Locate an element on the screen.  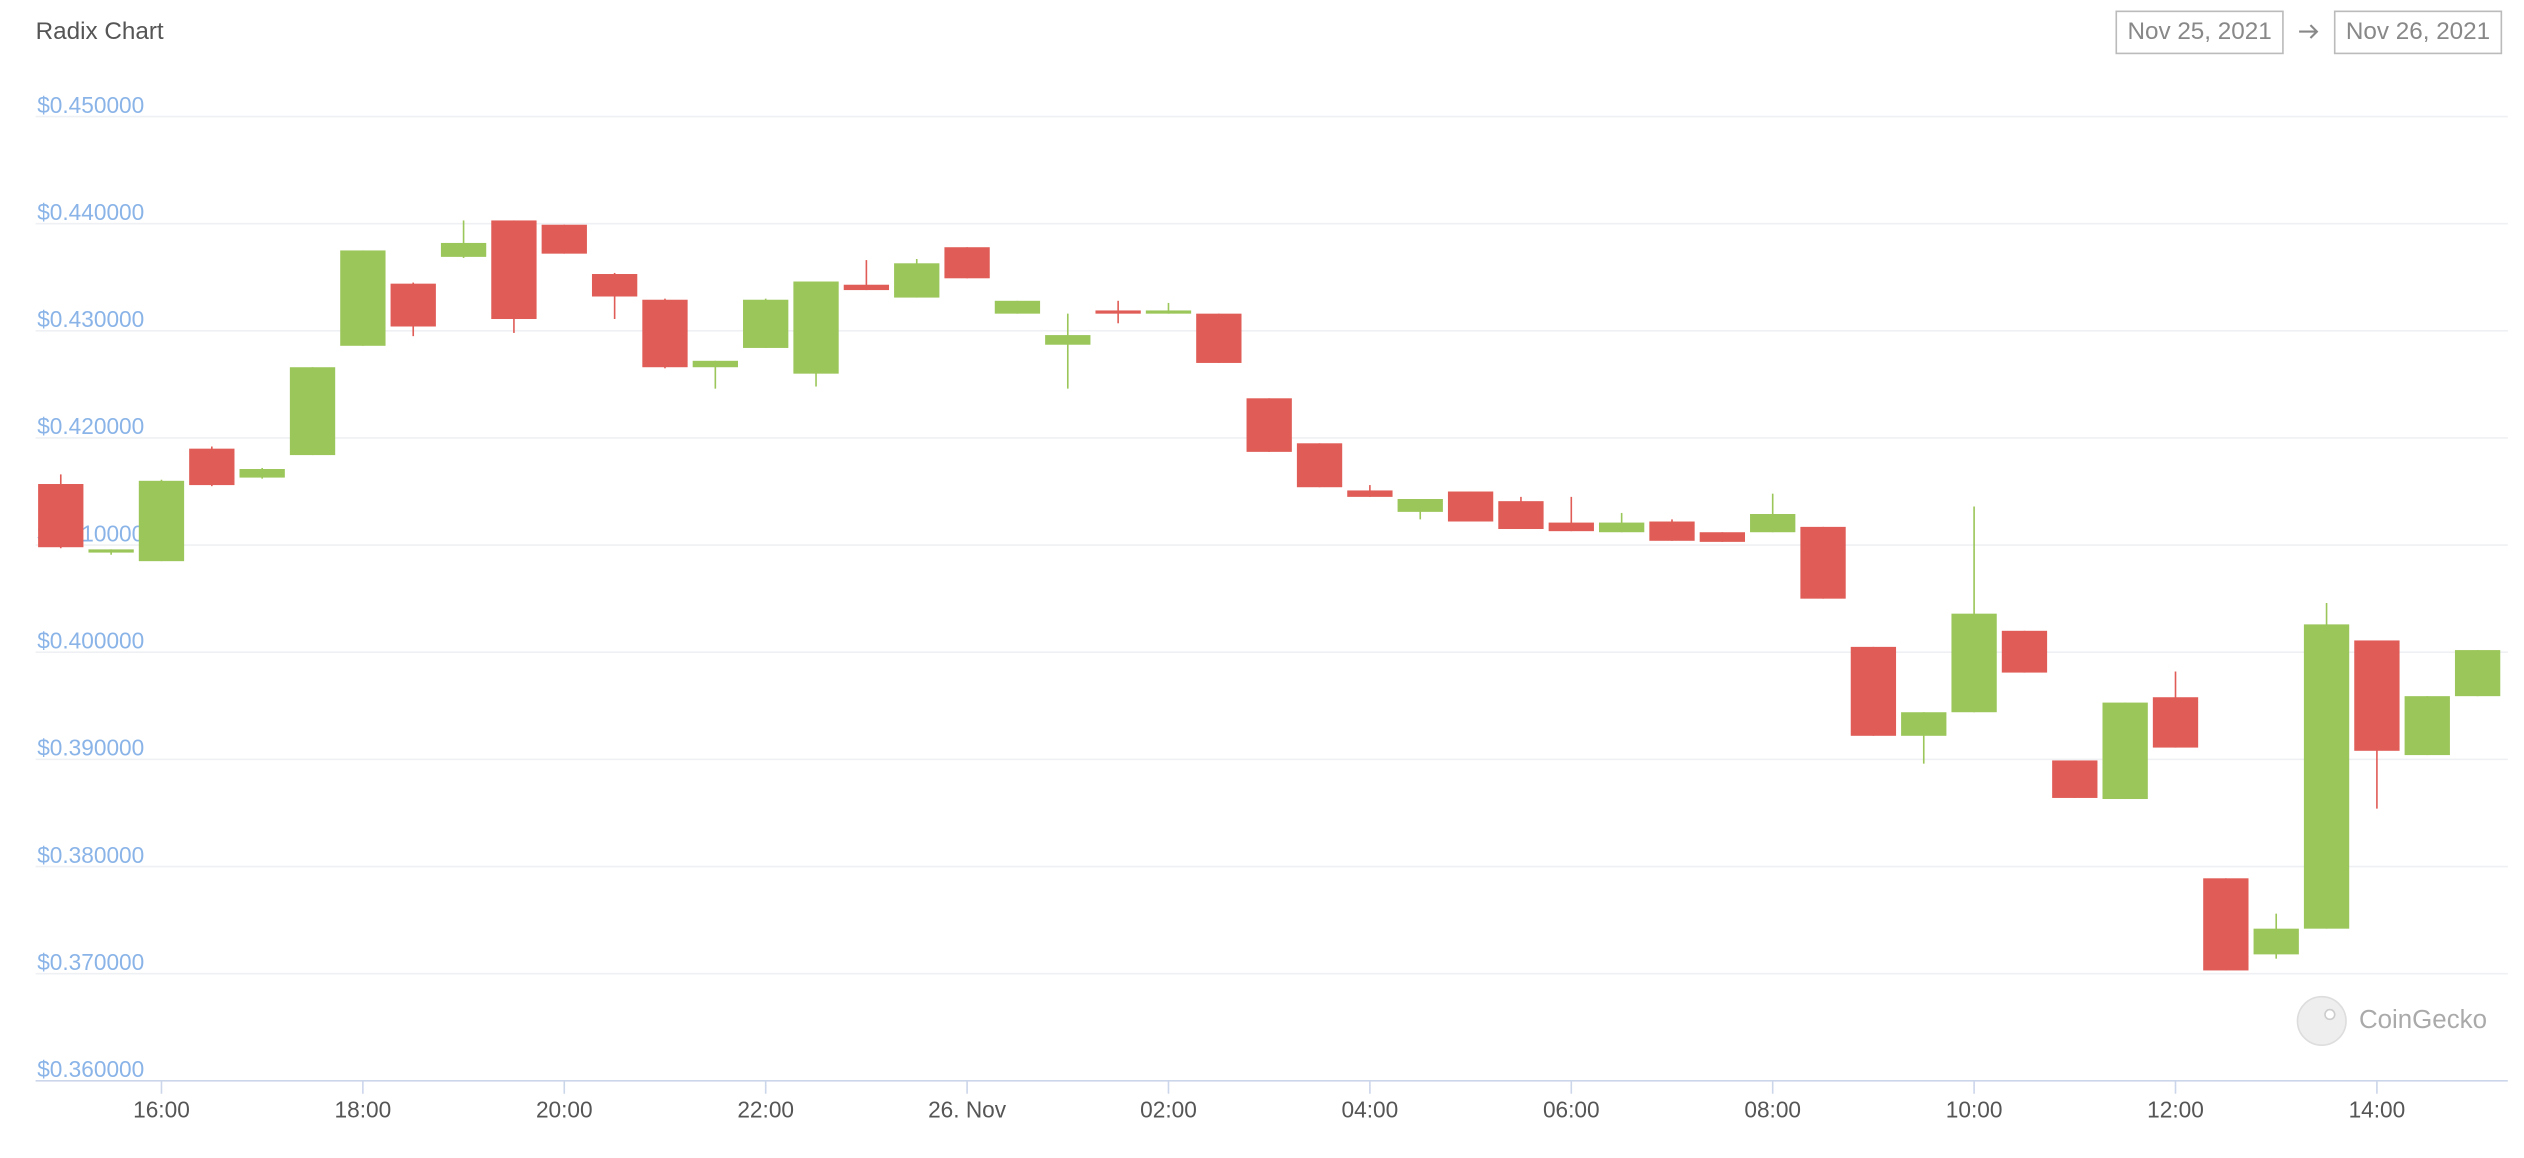
date-to: Nov 26, 2021 is located at coordinates (2418, 31).